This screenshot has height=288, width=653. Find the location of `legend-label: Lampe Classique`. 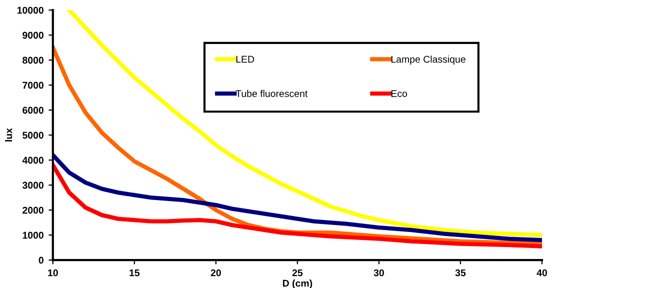

legend-label: Lampe Classique is located at coordinates (428, 60).